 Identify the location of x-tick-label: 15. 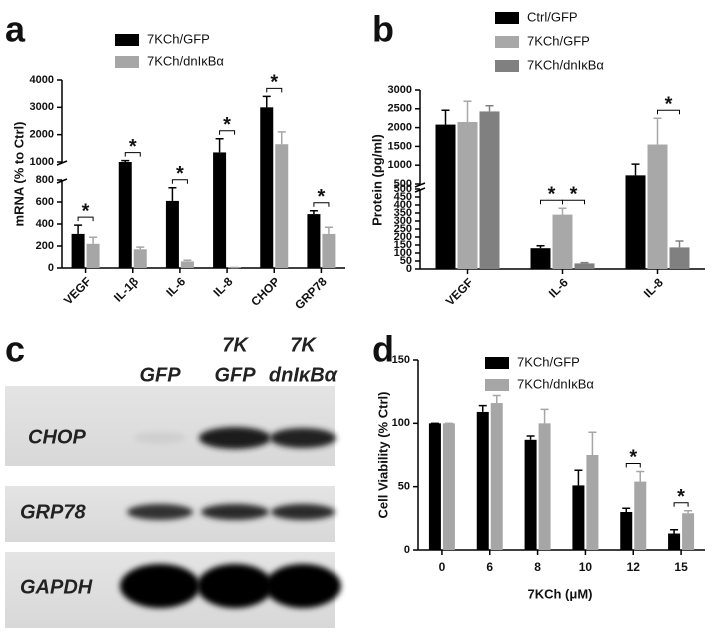
(681, 567).